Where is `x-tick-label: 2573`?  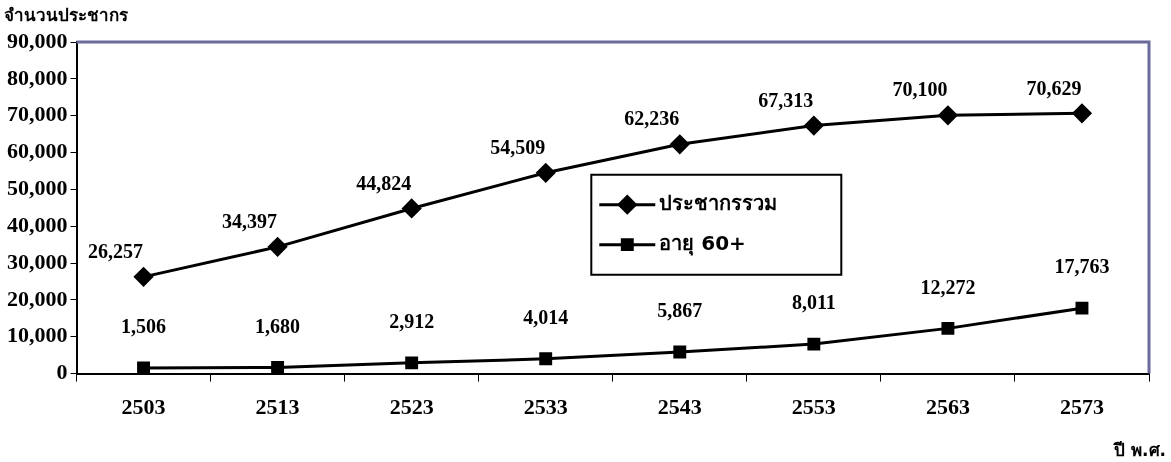
x-tick-label: 2573 is located at coordinates (1081, 407).